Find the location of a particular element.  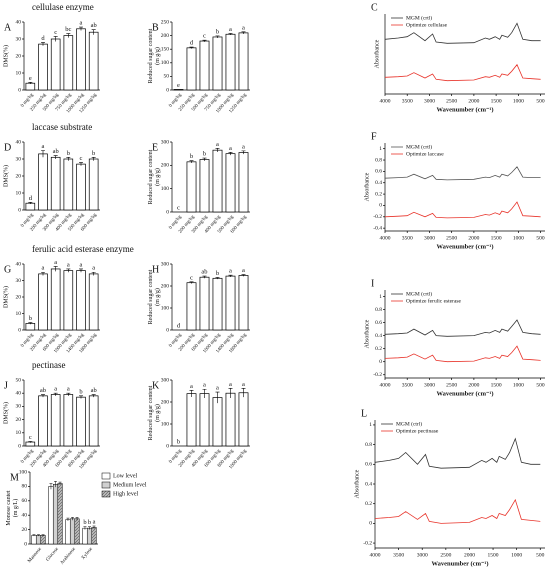

y-tick-label: 80 is located at coordinates (25, 487).